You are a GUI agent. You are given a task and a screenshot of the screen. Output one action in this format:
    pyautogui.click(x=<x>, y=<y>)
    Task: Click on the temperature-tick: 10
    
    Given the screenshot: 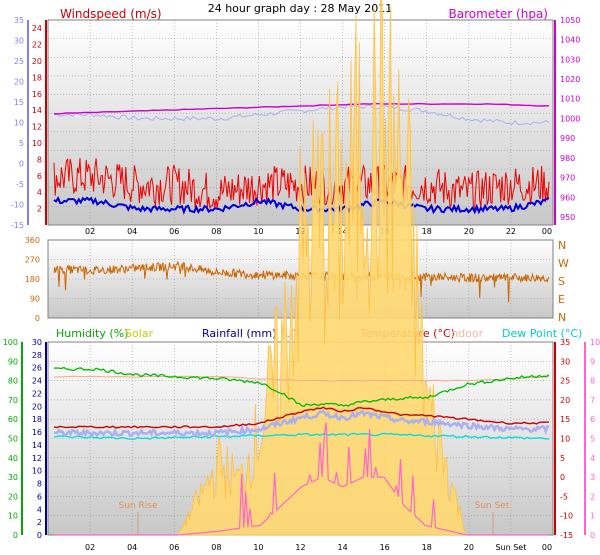 What is the action you would take?
    pyautogui.click(x=565, y=439)
    